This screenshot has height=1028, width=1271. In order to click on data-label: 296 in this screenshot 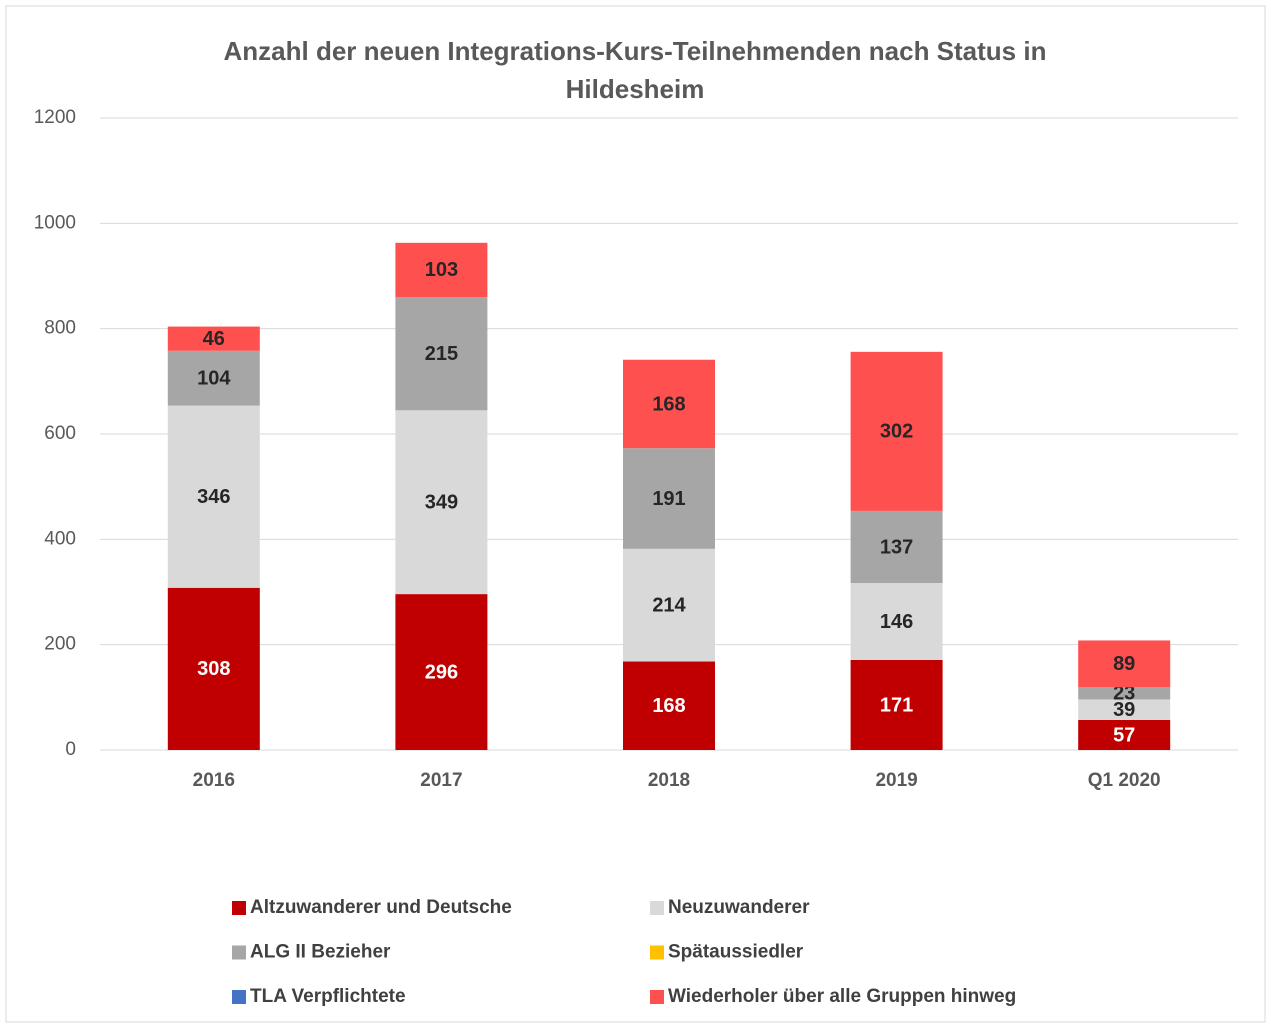, I will do `click(441, 672)`.